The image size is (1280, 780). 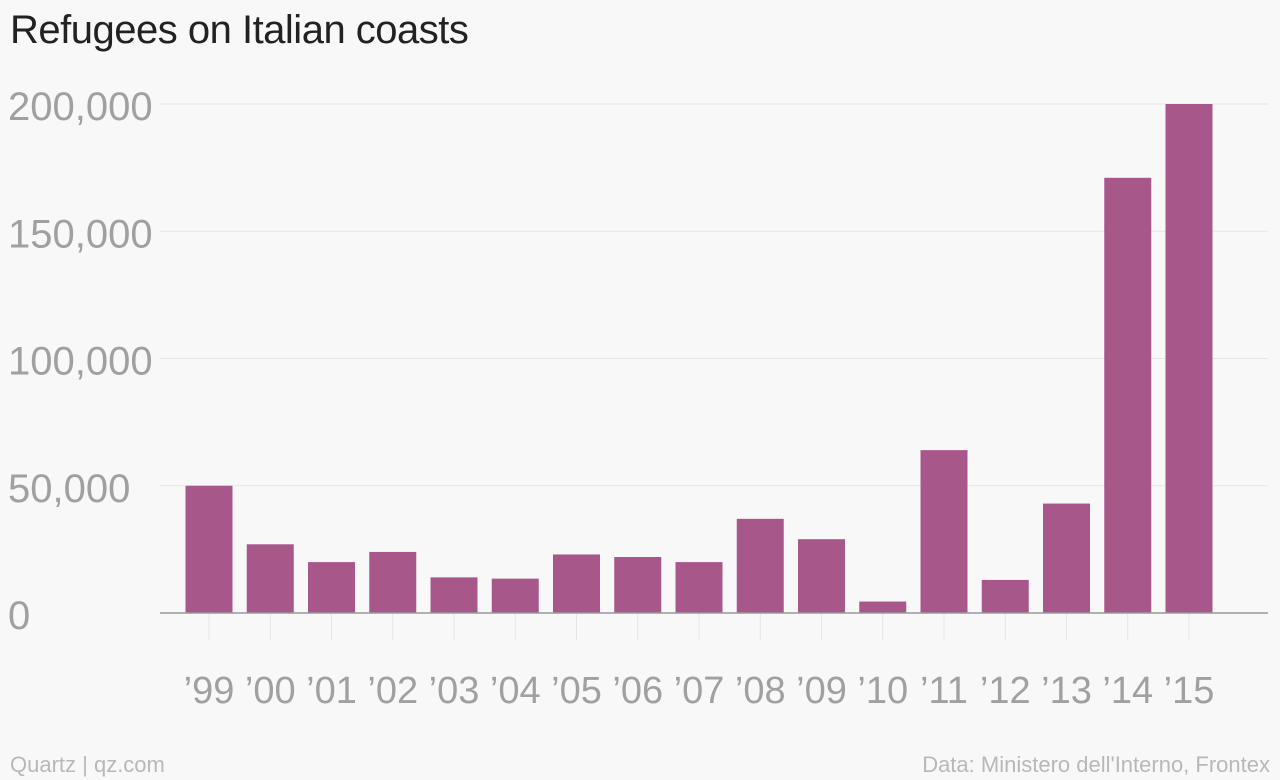 What do you see at coordinates (1066, 691) in the screenshot?
I see `x-tick-label: ’13` at bounding box center [1066, 691].